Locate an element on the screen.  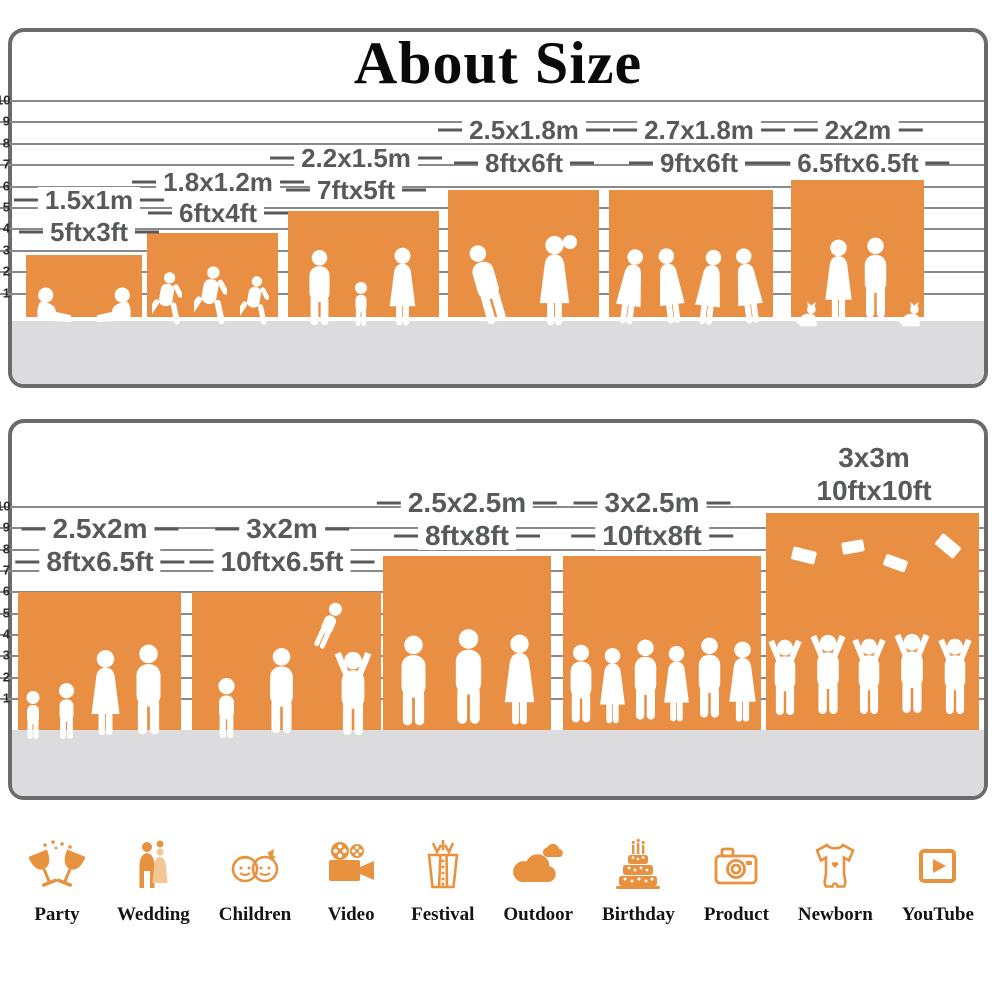
category-label: Wedding is located at coordinates (153, 914).